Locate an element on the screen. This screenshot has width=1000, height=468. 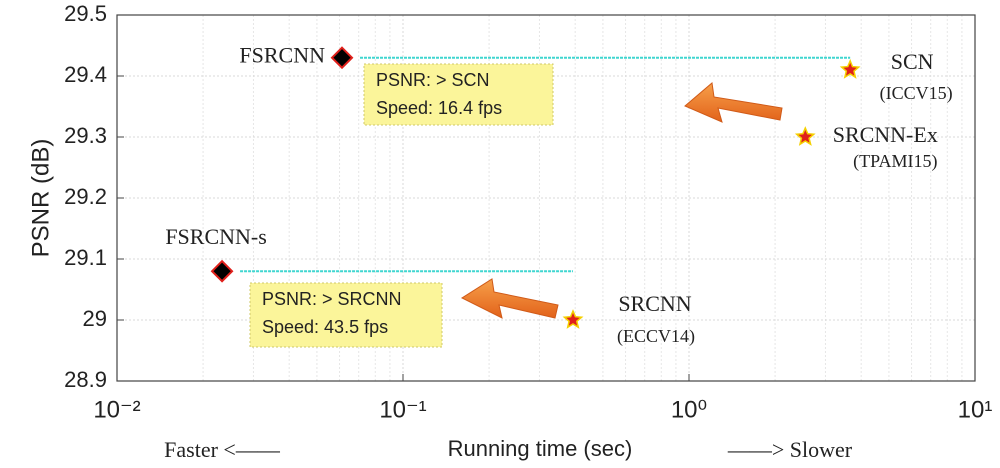
point-label: SCN is located at coordinates (912, 61).